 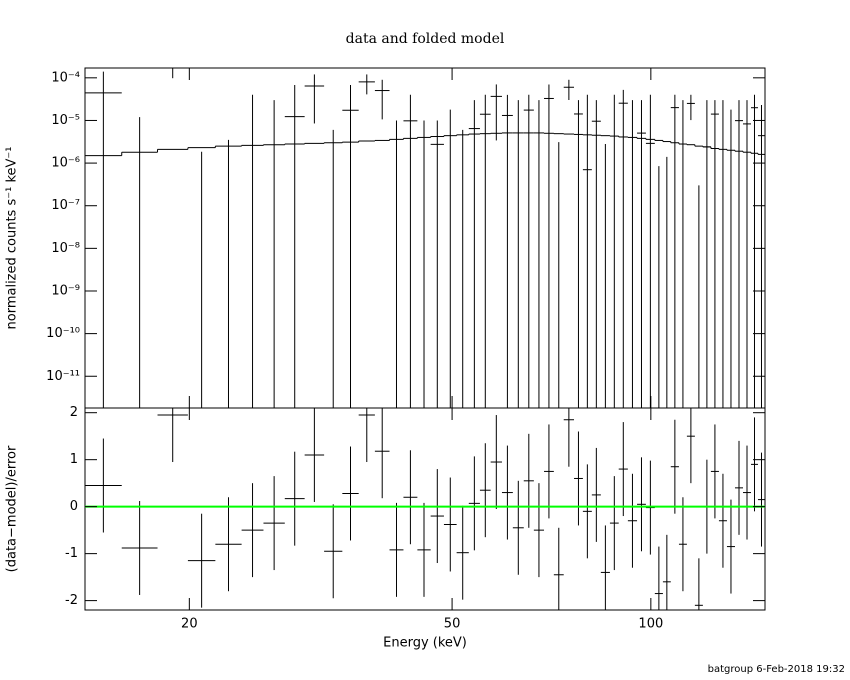 What do you see at coordinates (12, 508) in the screenshot?
I see `y-axis-label: (data−model)/error` at bounding box center [12, 508].